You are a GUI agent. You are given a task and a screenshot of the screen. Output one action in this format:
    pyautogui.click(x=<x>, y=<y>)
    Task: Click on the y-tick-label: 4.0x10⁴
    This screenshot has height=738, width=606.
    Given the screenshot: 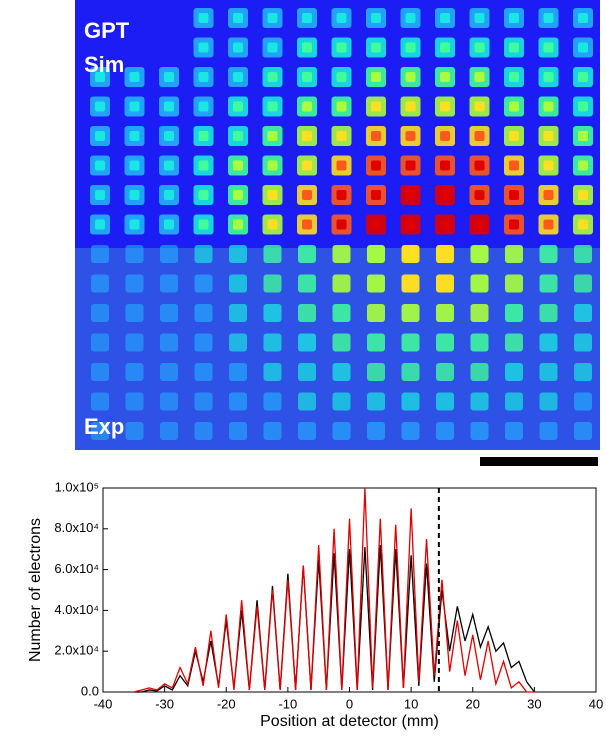 What is the action you would take?
    pyautogui.click(x=76, y=609)
    